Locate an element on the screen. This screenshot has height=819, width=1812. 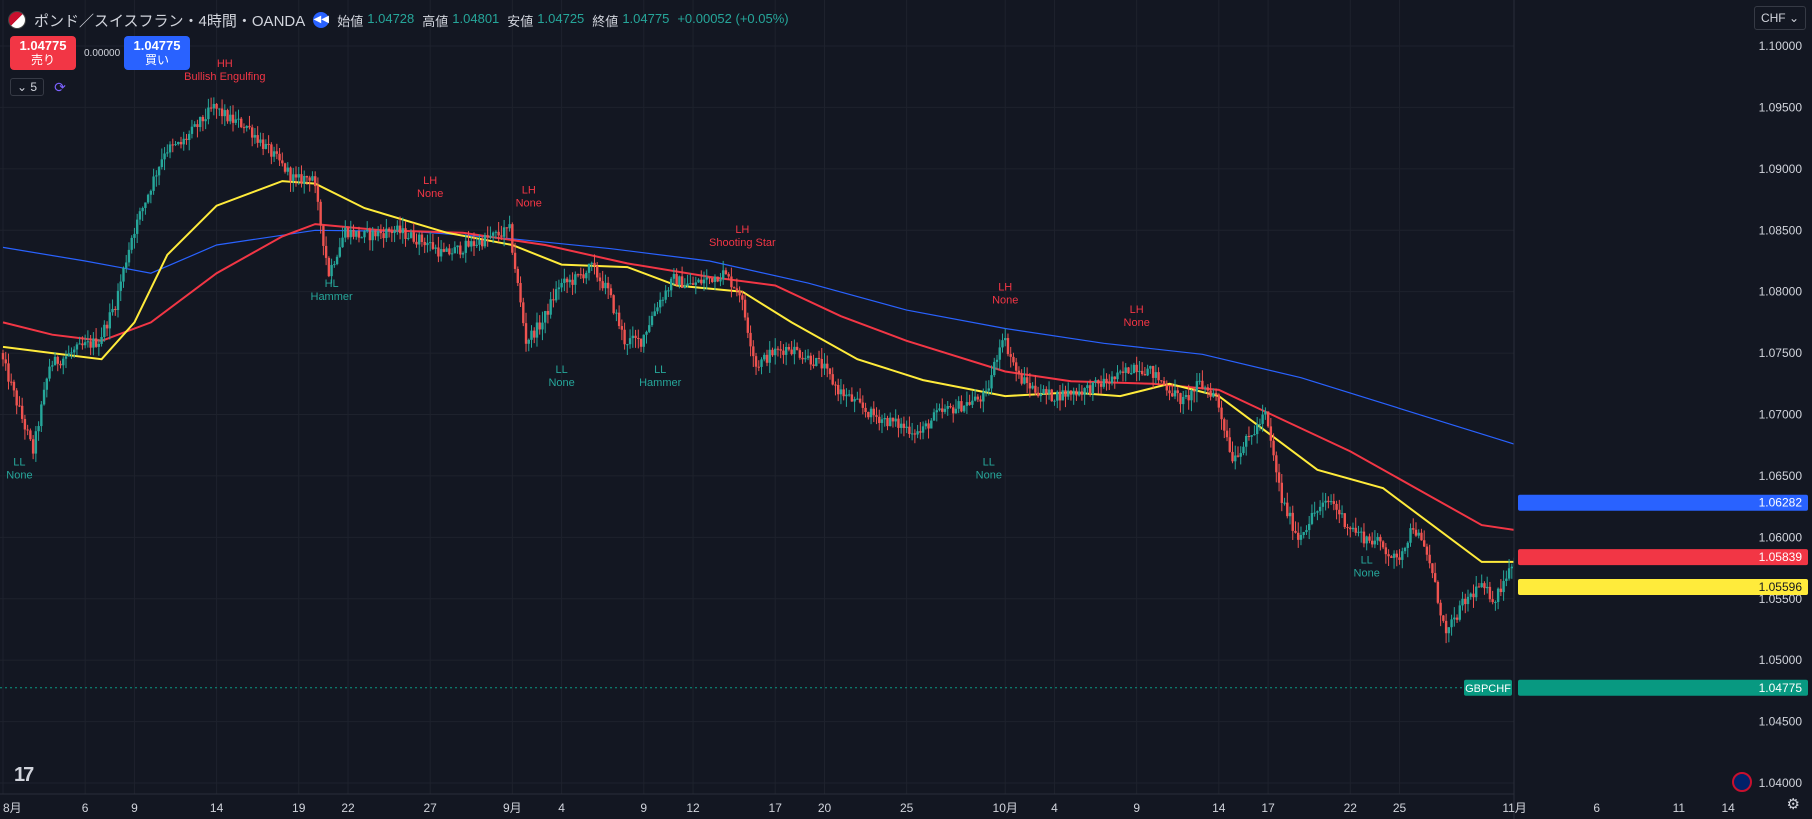
tradingview-logo-icon: 17 is located at coordinates (24, 775).